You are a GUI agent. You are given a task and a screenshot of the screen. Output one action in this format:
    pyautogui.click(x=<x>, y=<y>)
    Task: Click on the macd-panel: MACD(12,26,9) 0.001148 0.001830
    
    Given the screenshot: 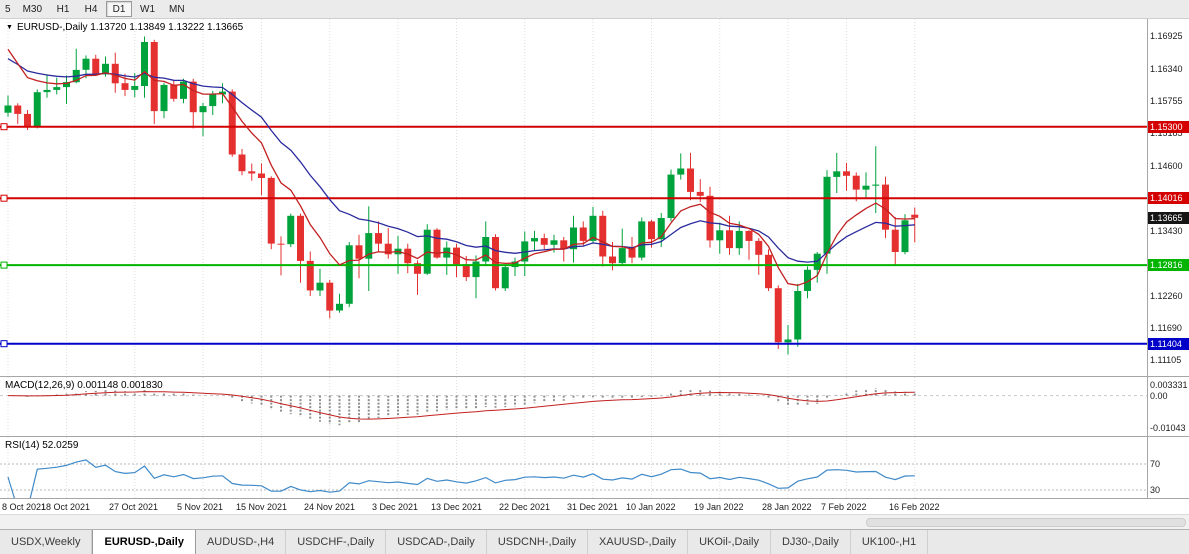 What is the action you would take?
    pyautogui.click(x=573, y=406)
    